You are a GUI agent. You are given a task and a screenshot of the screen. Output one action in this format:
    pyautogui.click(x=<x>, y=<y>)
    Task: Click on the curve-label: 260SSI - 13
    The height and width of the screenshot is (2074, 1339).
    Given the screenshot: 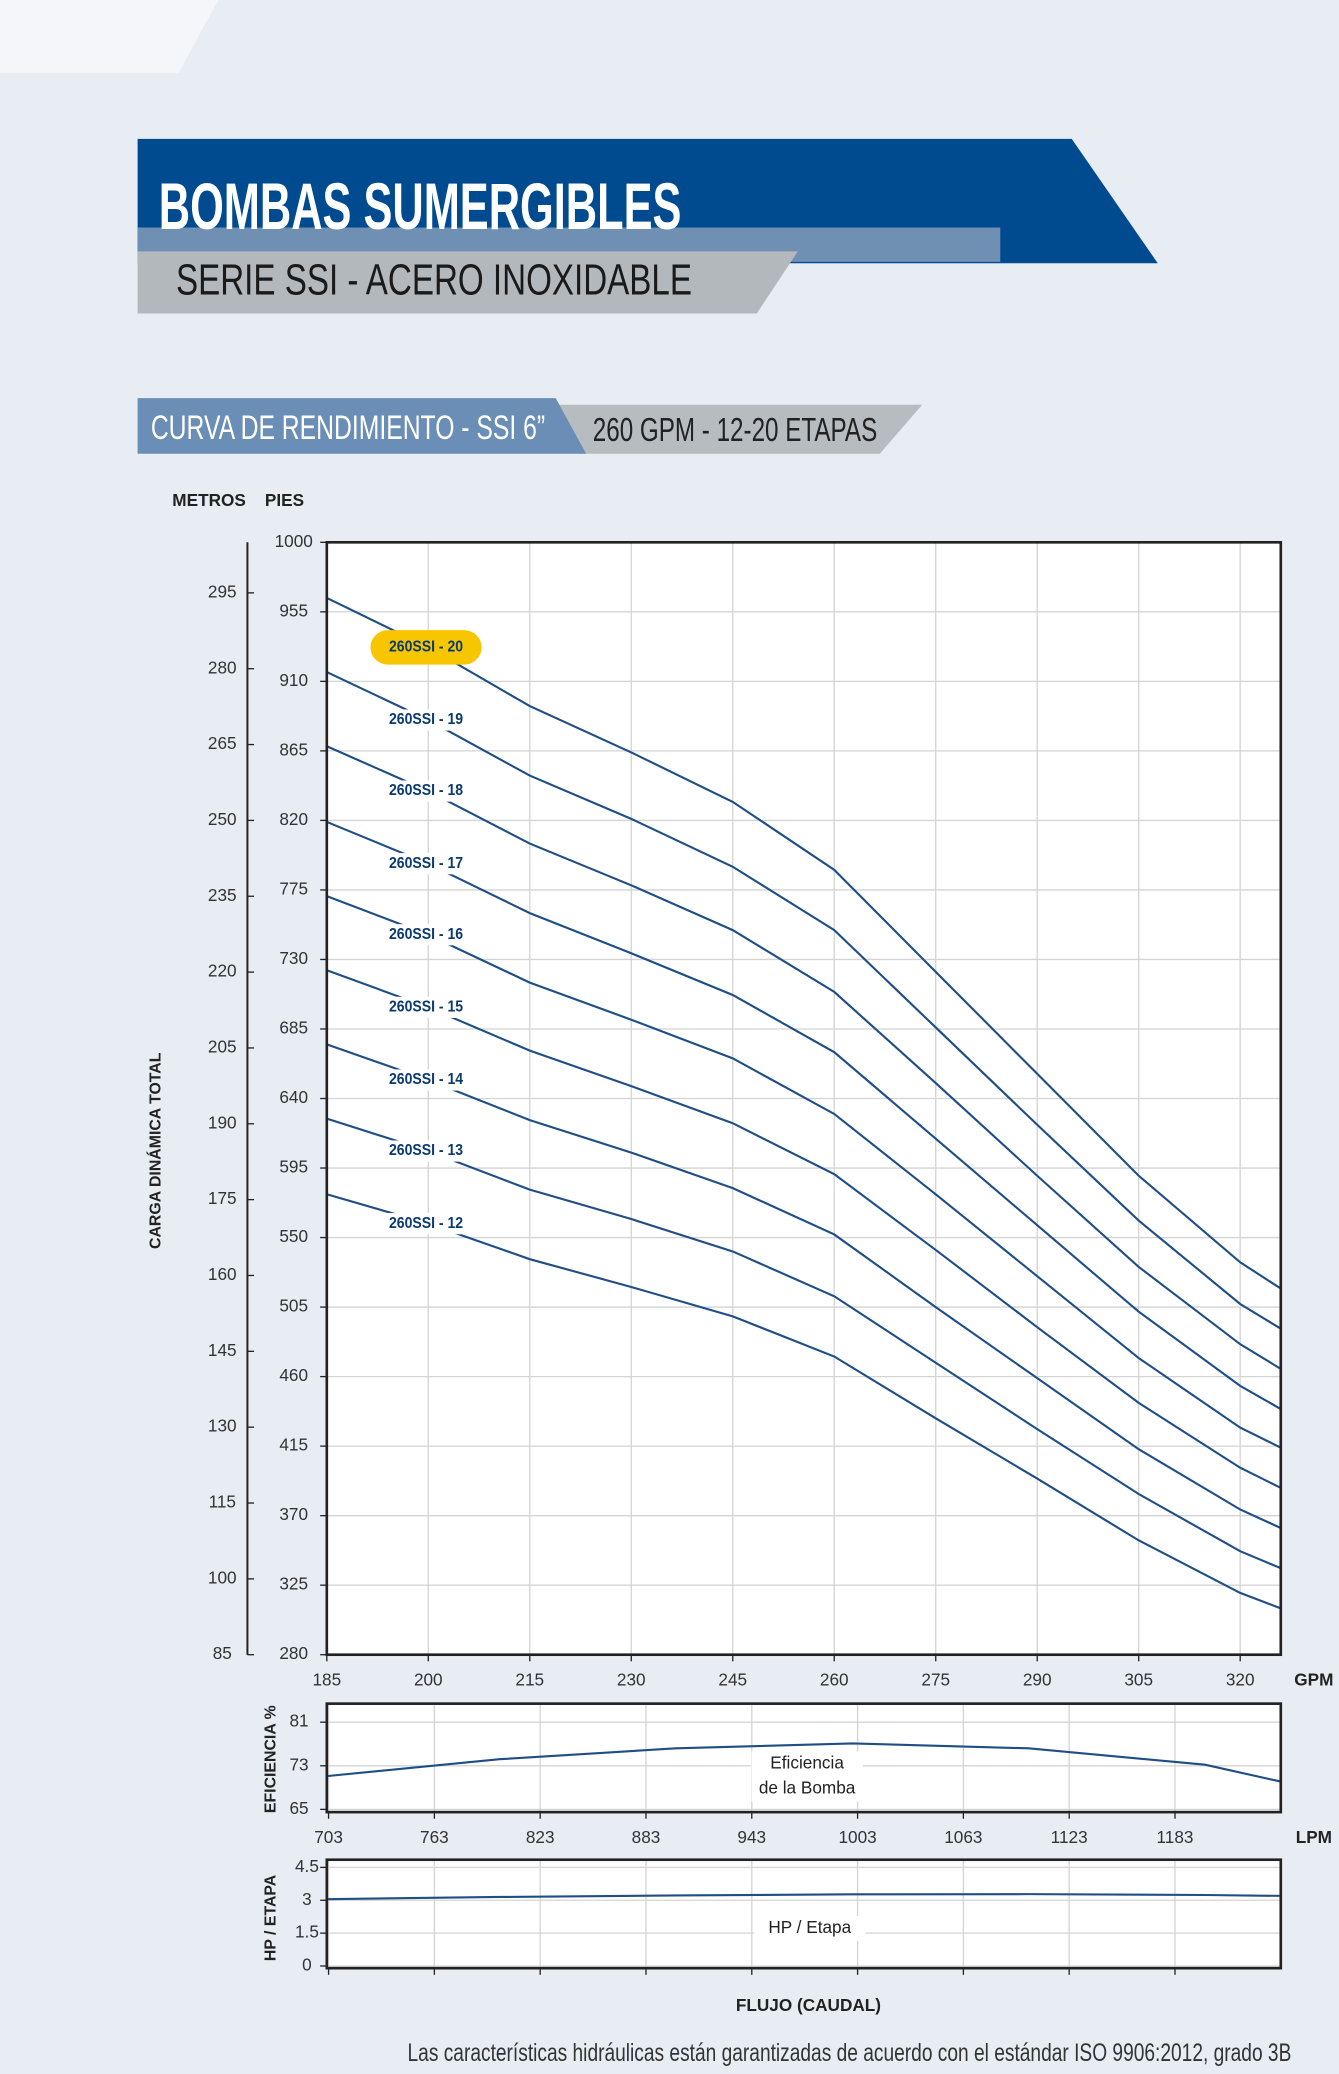 What is the action you would take?
    pyautogui.click(x=426, y=1150)
    